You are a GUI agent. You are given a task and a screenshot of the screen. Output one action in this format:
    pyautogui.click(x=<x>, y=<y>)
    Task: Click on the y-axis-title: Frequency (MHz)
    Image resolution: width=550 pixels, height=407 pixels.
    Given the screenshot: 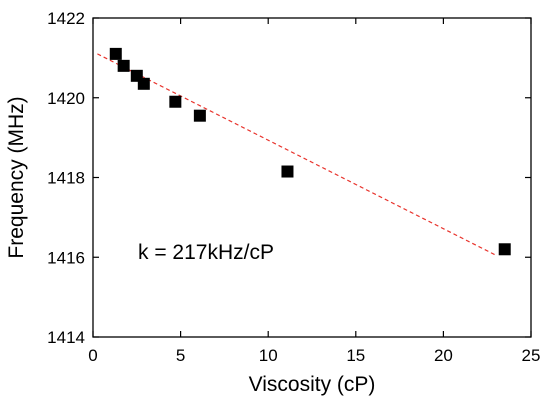 What is the action you would take?
    pyautogui.click(x=16, y=177)
    